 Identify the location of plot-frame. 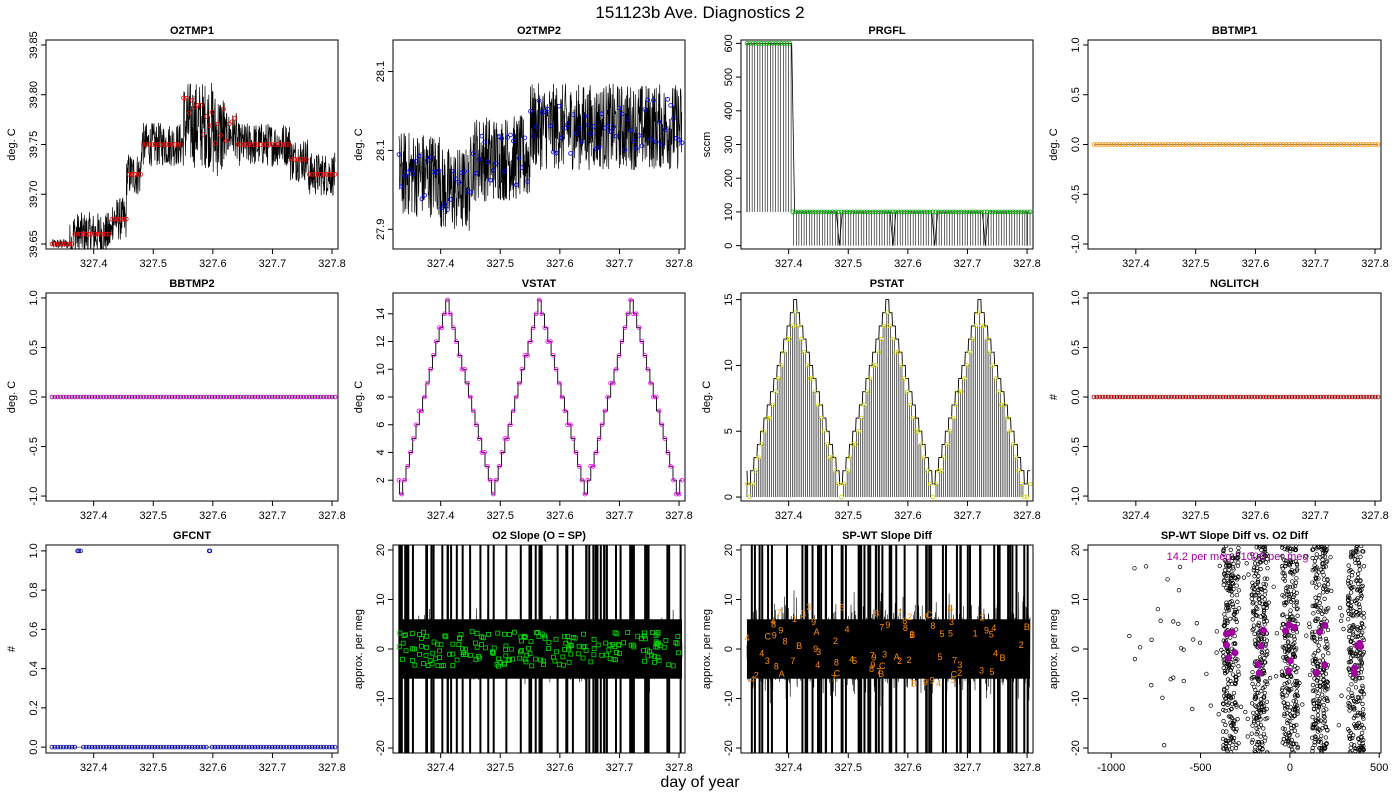
(539, 144).